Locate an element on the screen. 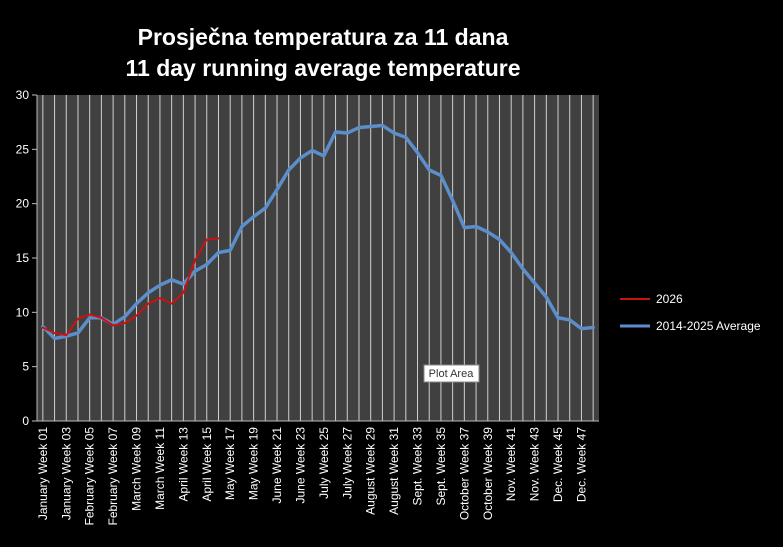 The height and width of the screenshot is (547, 783). x-tick-label: October Week 37 is located at coordinates (464, 473).